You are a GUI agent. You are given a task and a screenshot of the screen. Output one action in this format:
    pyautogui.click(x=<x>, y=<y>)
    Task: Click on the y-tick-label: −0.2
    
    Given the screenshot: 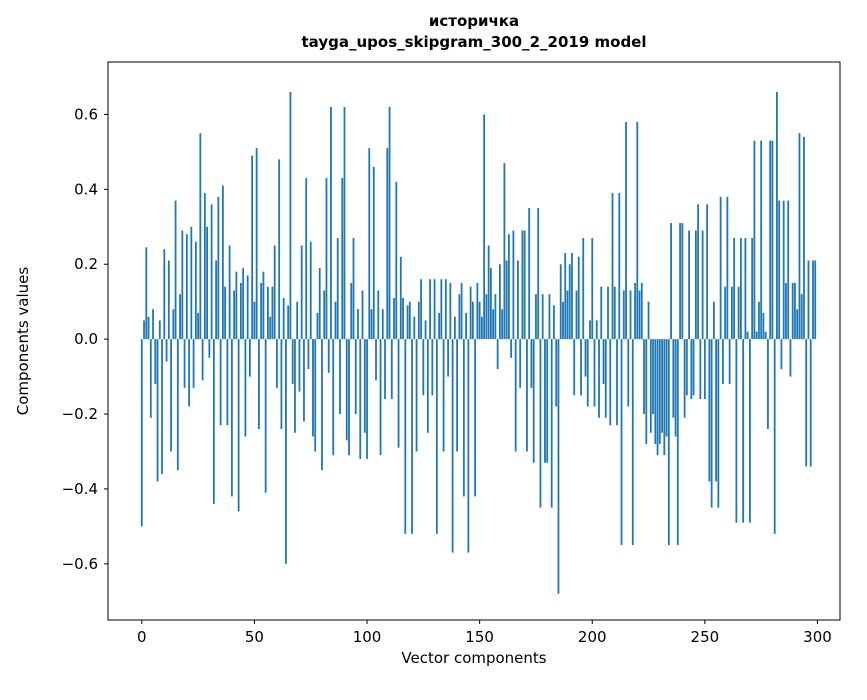 What is the action you would take?
    pyautogui.click(x=80, y=414)
    